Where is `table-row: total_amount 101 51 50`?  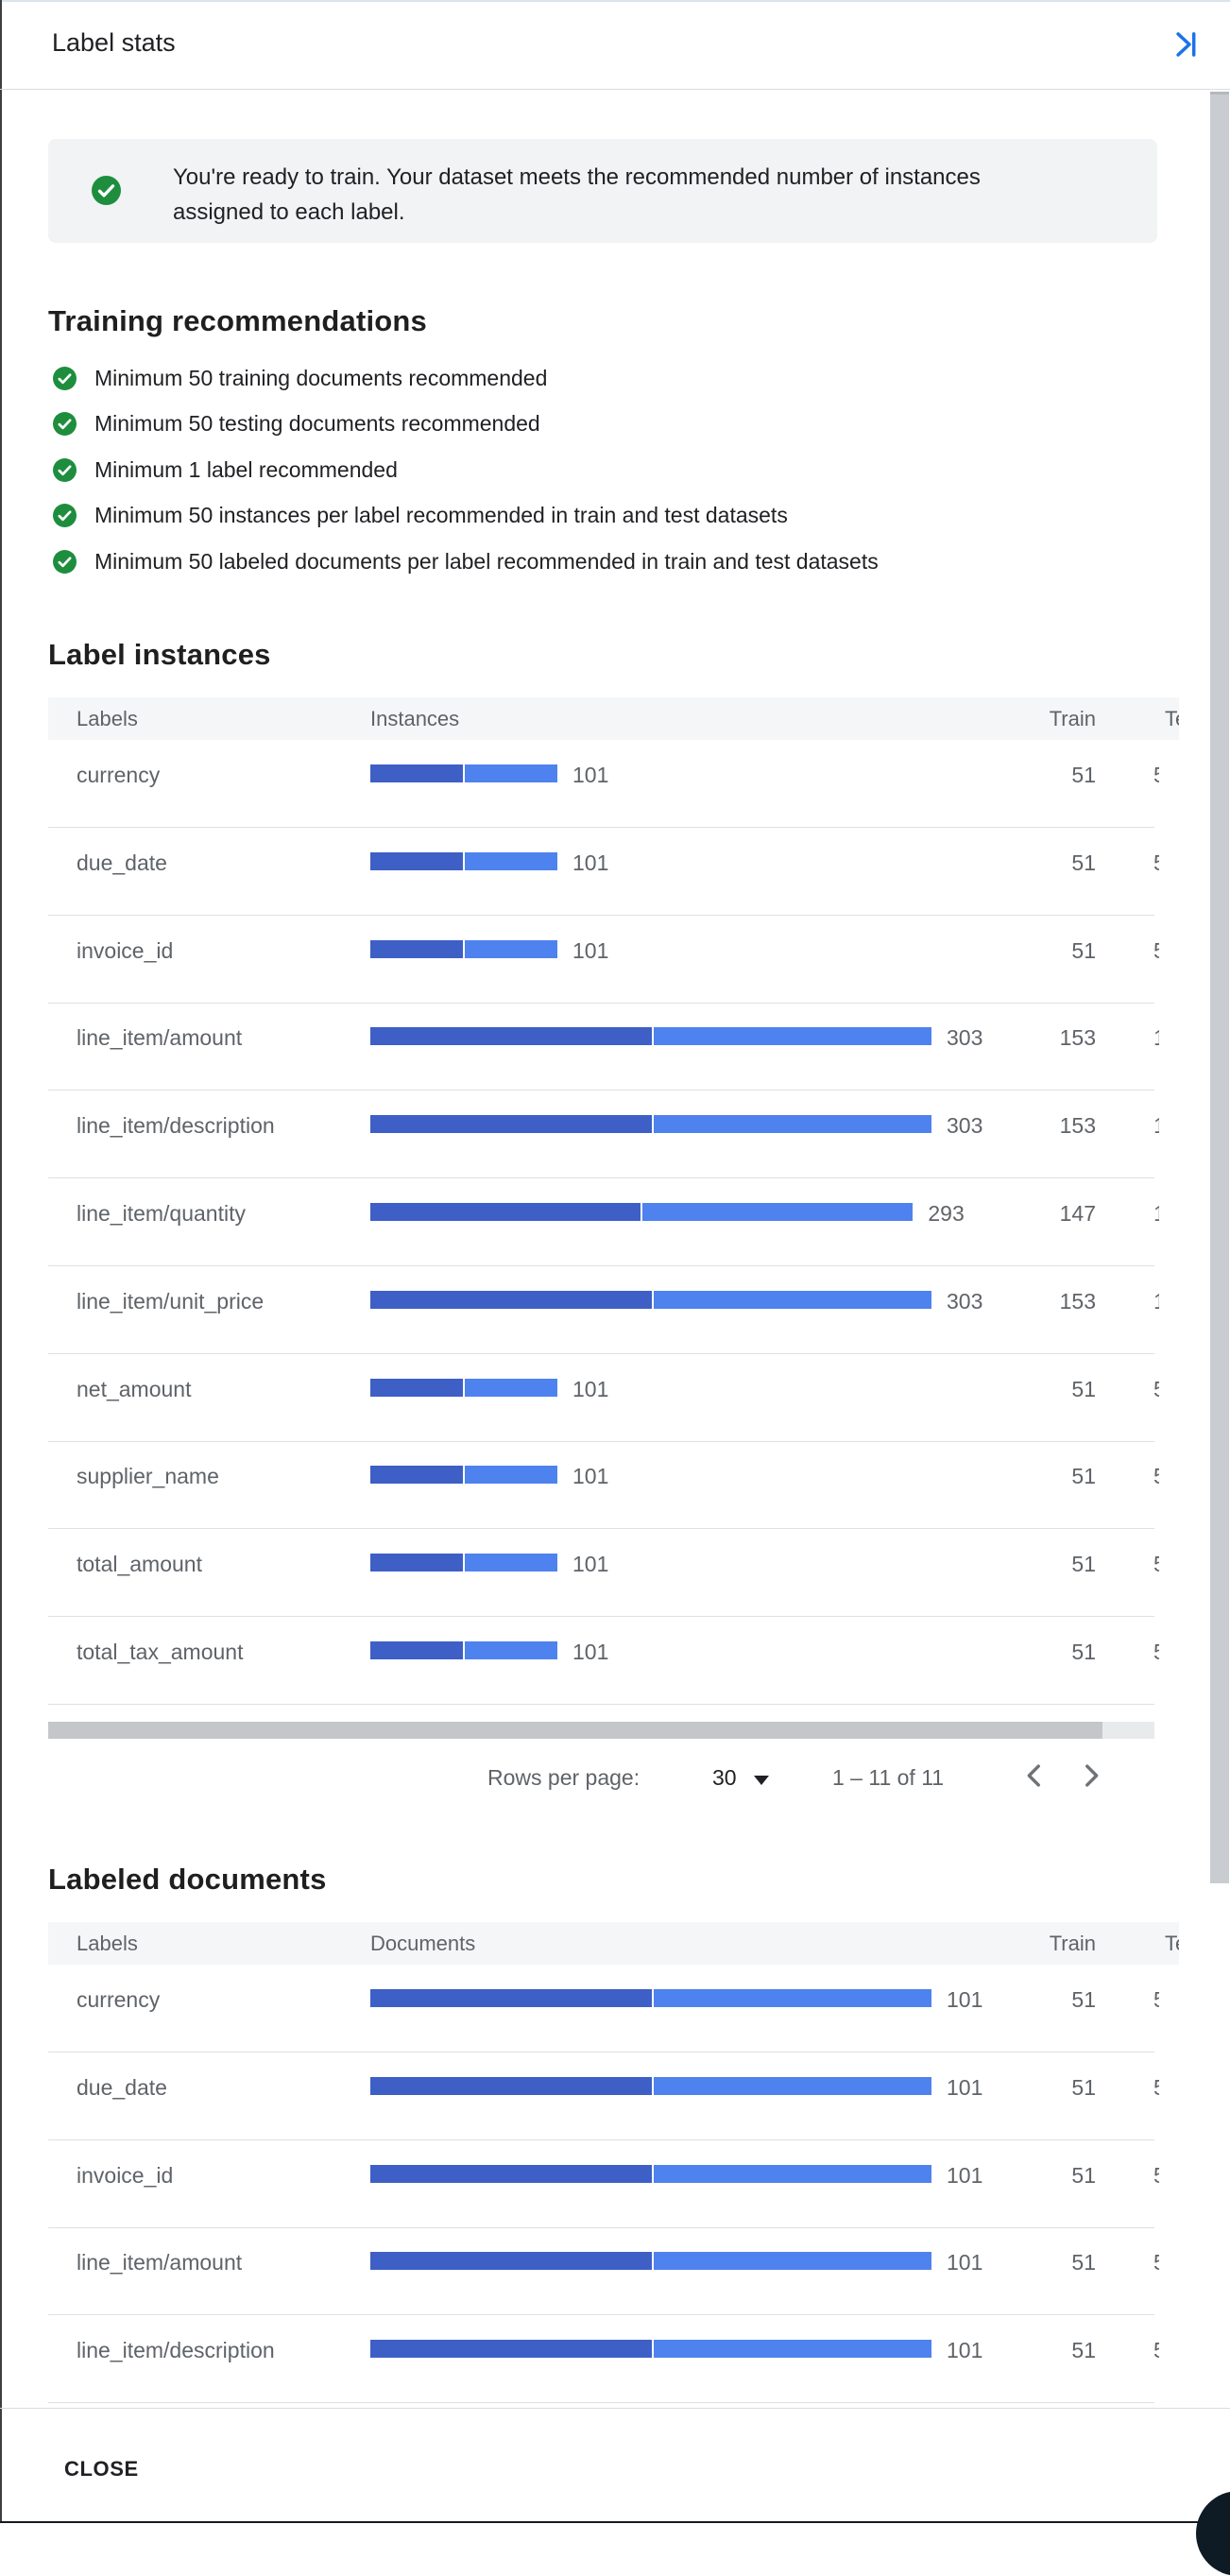 table-row: total_amount 101 51 50 is located at coordinates (603, 1573).